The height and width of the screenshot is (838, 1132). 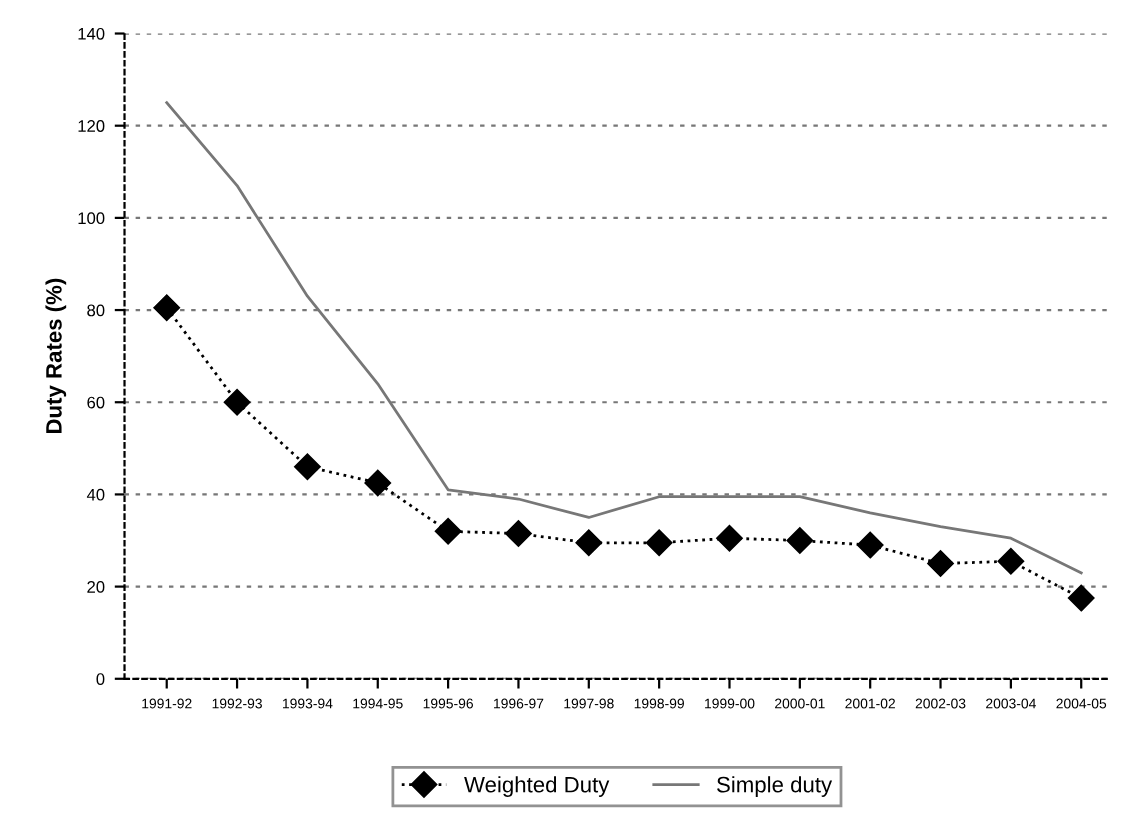 What do you see at coordinates (56, 356) in the screenshot?
I see `y-axis-title: Duty Rates (%)` at bounding box center [56, 356].